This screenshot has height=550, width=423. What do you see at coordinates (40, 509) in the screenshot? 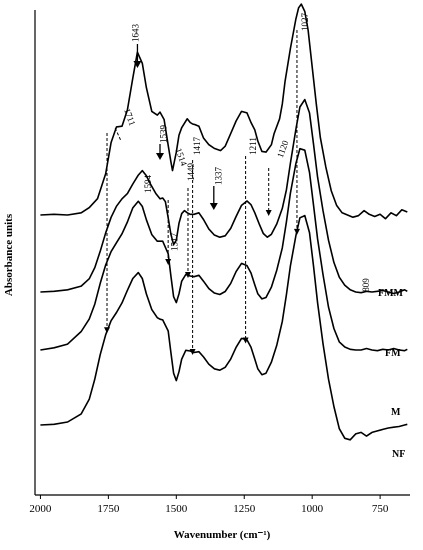
I see `x-tick-label: 2000` at bounding box center [40, 509].